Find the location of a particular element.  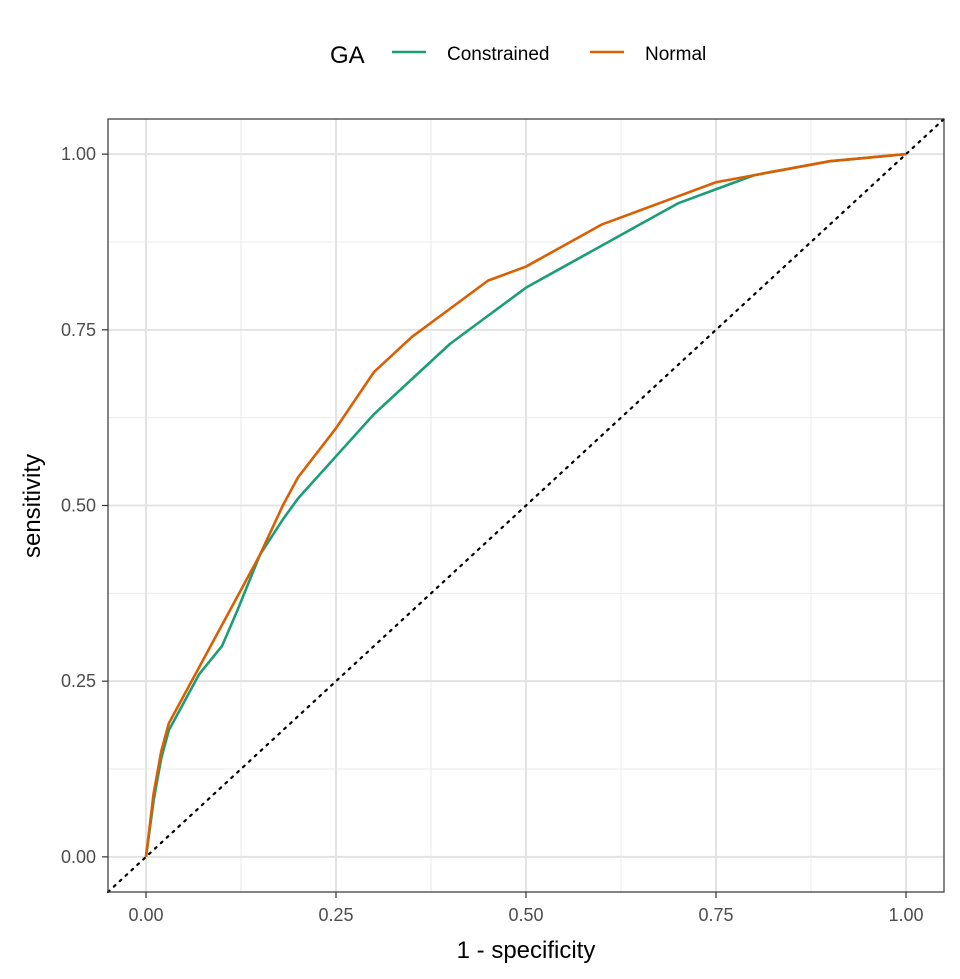

y-tick-label: 1.00 is located at coordinates (78, 154).